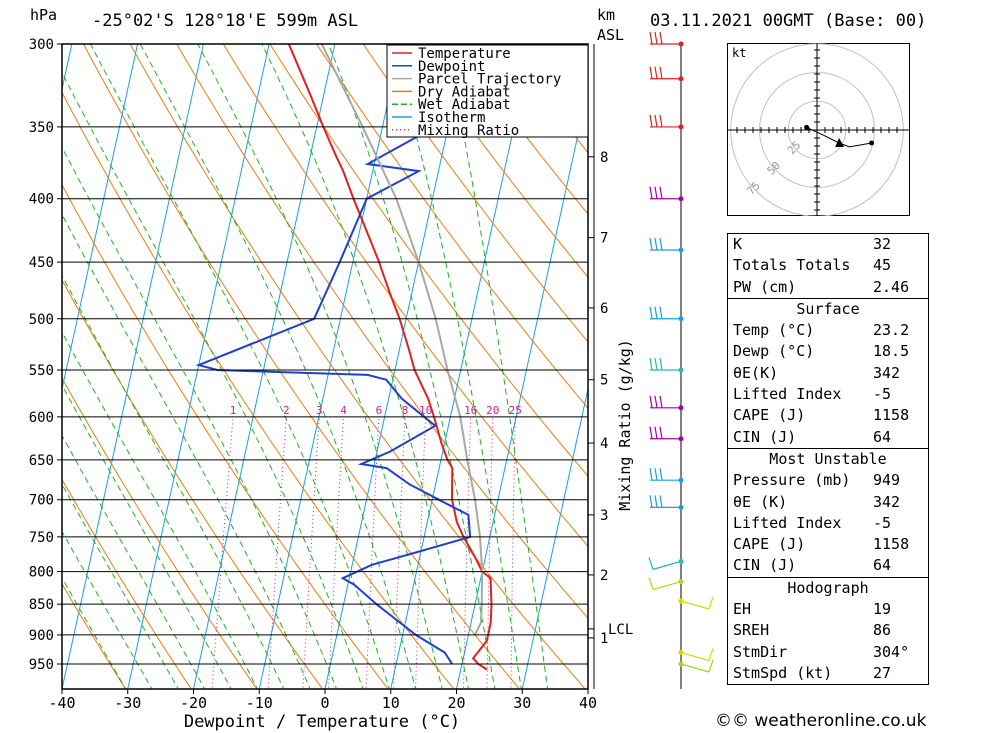 This screenshot has width=1000, height=733. I want to click on x-tick-label: 30, so click(522, 703).